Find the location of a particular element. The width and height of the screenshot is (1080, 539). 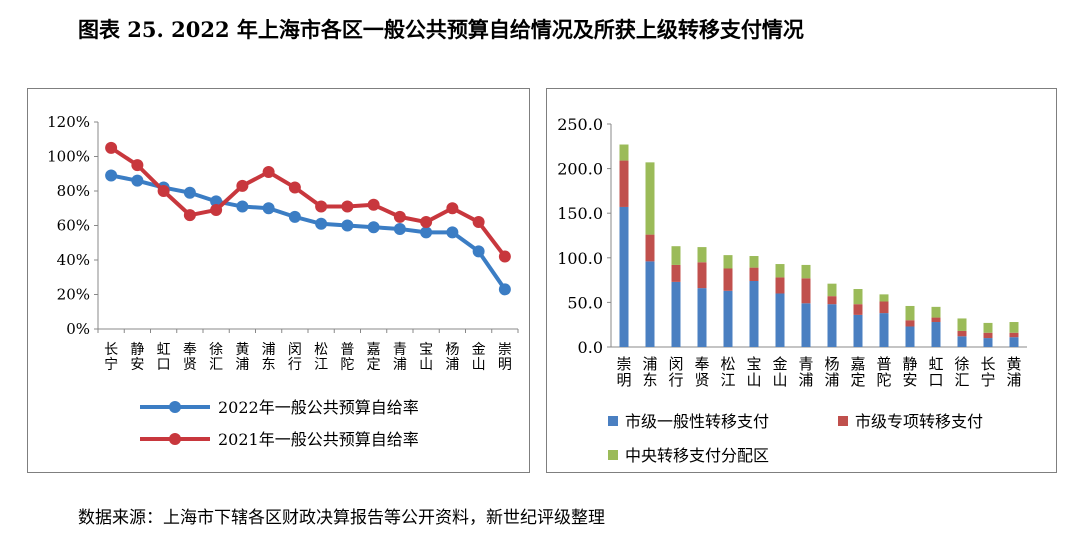

x-tick-label: 徐汇 is located at coordinates (961, 372).